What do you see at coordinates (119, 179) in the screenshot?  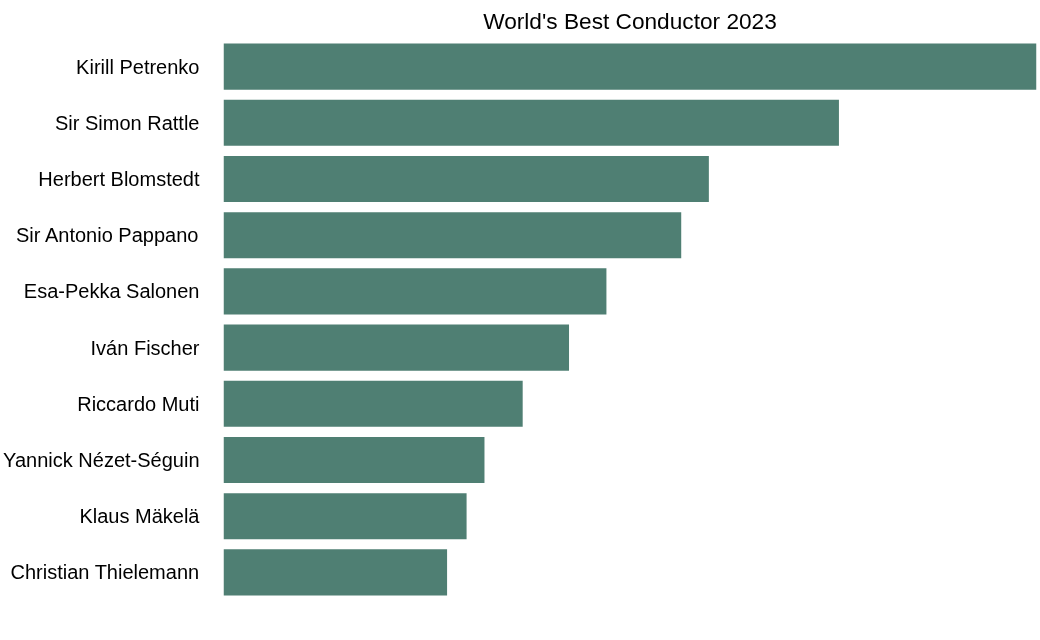 I see `y-tick-label: Herbert Blomstedt` at bounding box center [119, 179].